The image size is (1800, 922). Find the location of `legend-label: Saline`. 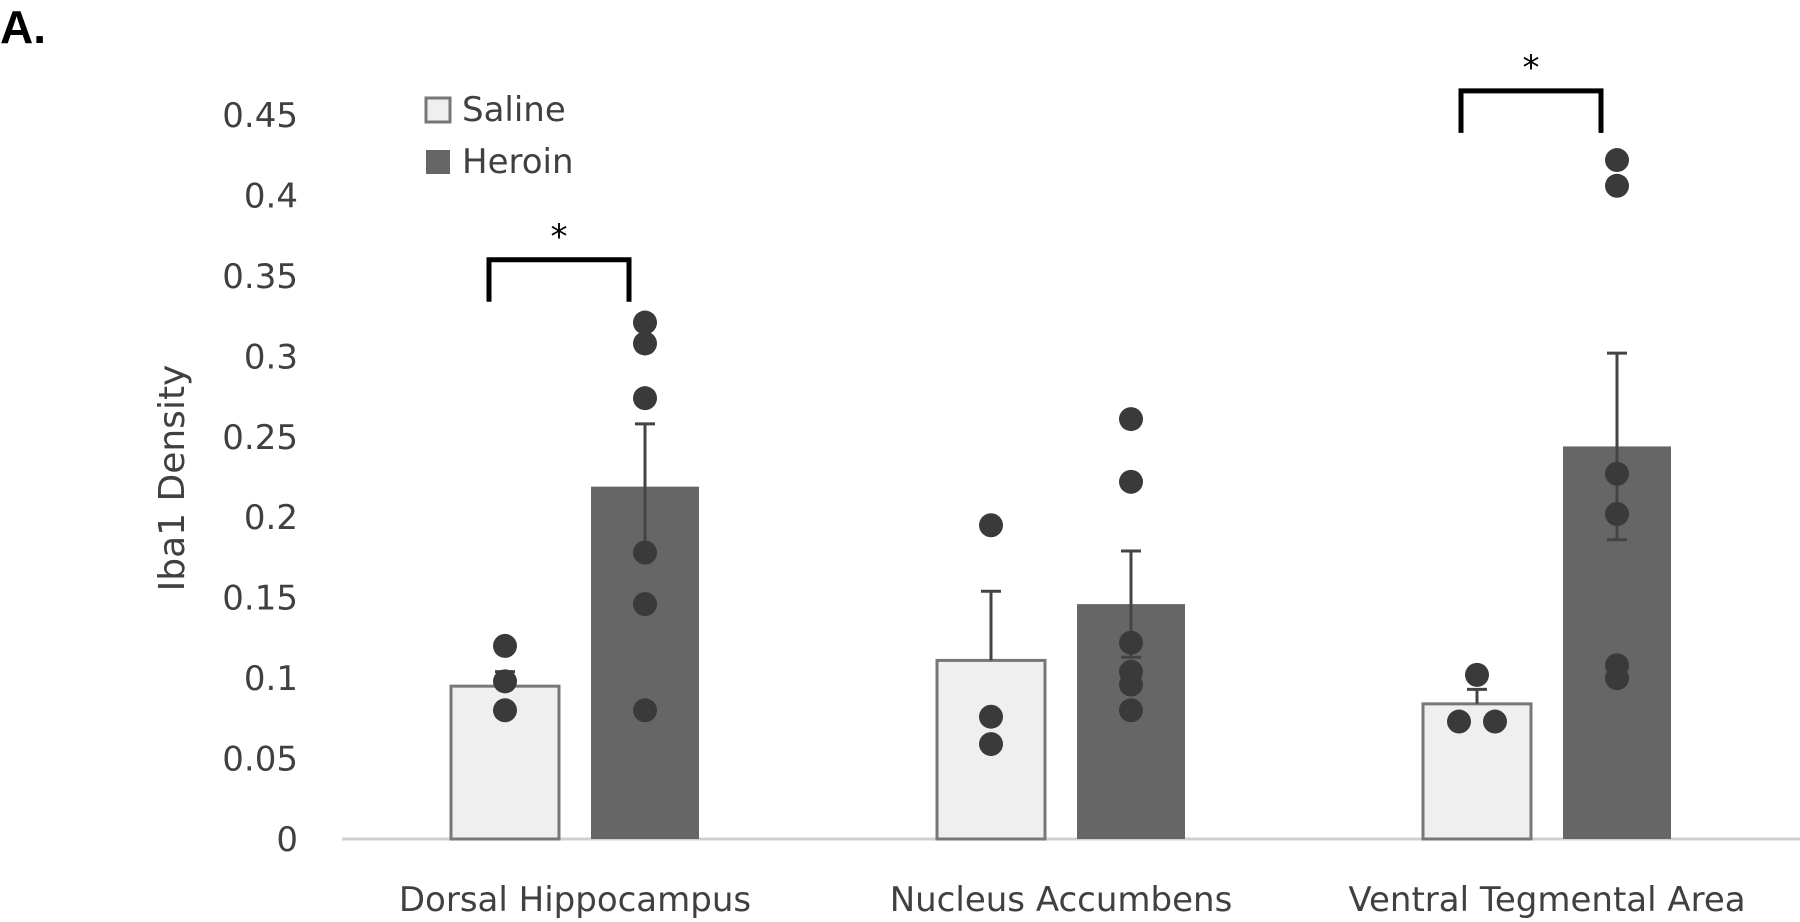

legend-label: Saline is located at coordinates (514, 110).